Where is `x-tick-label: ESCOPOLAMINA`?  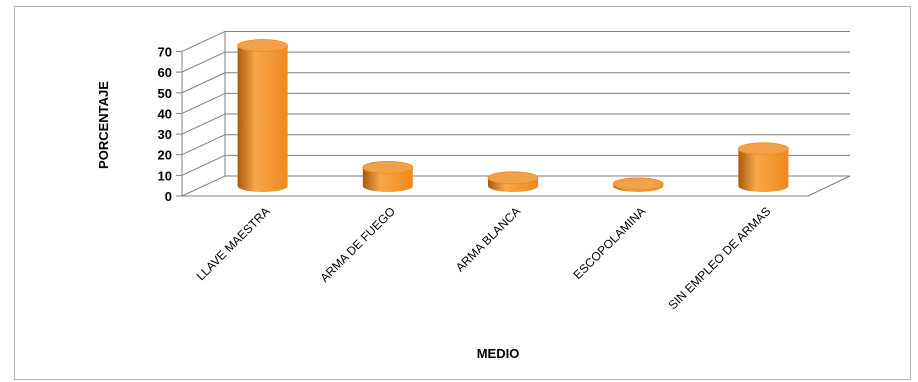
x-tick-label: ESCOPOLAMINA is located at coordinates (610, 243).